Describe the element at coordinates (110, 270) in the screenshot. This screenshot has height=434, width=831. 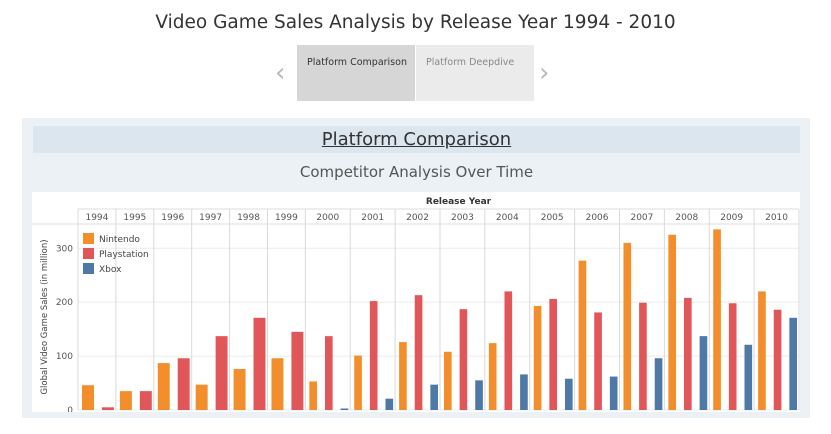
I see `legend-label-xbox: Xbox` at that location.